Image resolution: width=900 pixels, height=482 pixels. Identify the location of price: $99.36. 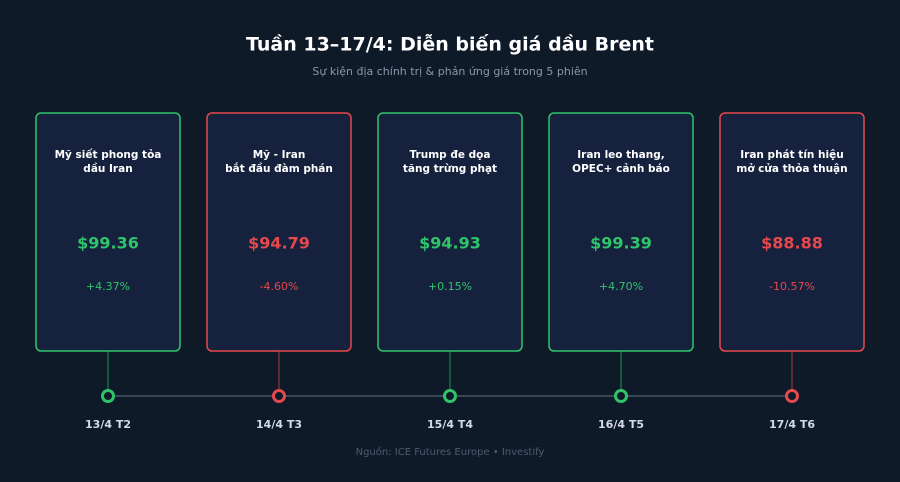
(108, 243).